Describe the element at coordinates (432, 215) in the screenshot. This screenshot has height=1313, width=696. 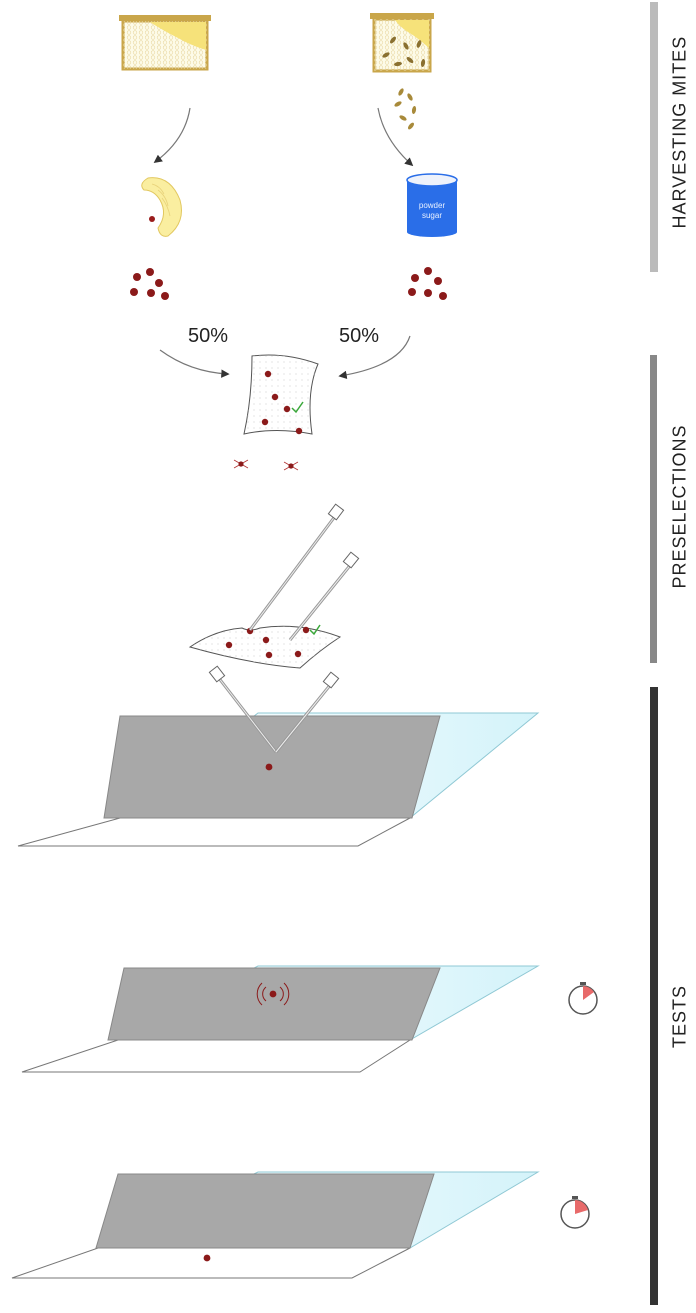
I see `can-label-line2: sugar` at that location.